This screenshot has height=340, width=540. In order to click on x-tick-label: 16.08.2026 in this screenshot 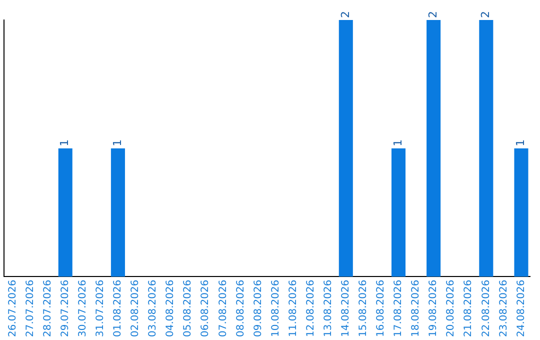, I will do `click(381, 309)`.